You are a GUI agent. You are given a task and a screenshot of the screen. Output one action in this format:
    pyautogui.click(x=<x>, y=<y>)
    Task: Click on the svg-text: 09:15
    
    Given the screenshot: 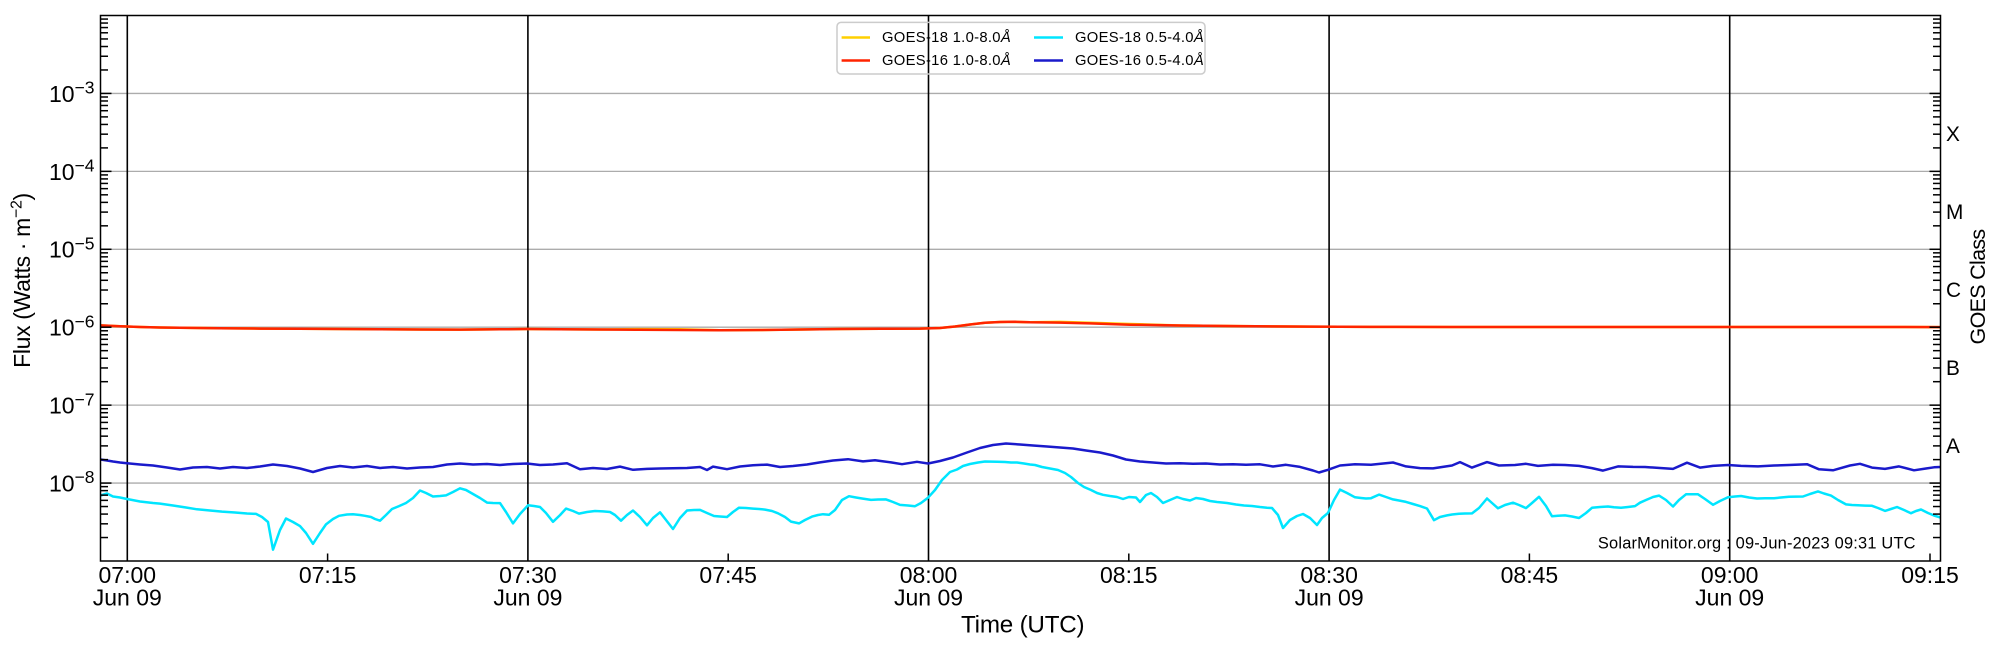 What is the action you would take?
    pyautogui.click(x=1930, y=575)
    